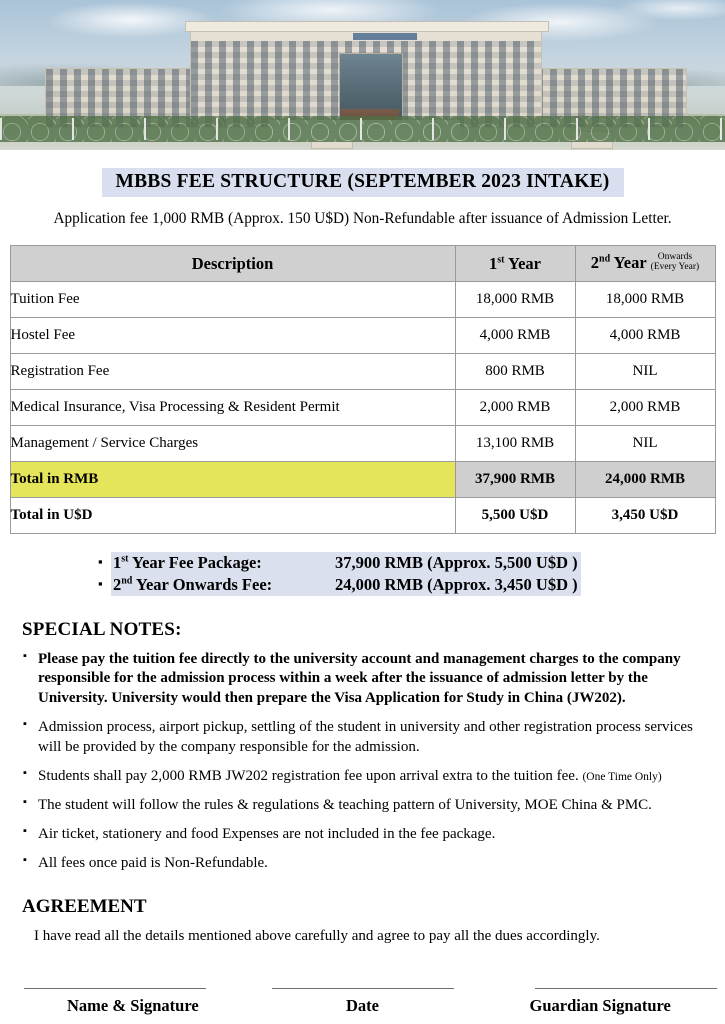  I want to click on building-main-tower, so click(399, 85).